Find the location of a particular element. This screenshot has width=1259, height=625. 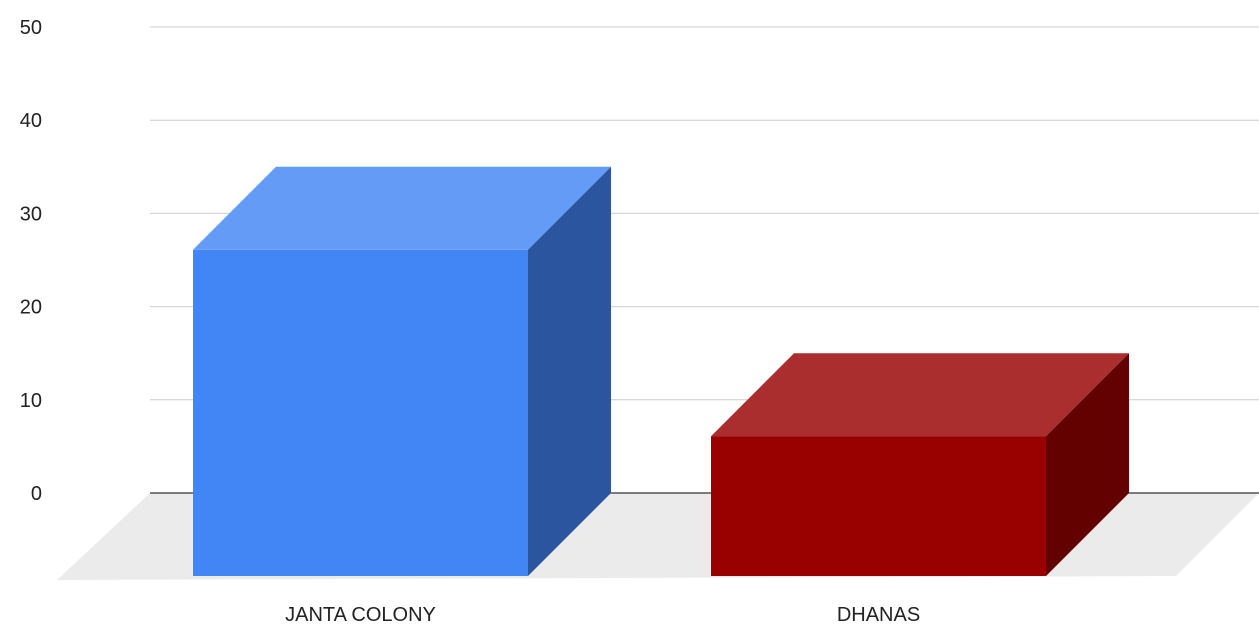

y-tick-label: 50 is located at coordinates (31, 28).